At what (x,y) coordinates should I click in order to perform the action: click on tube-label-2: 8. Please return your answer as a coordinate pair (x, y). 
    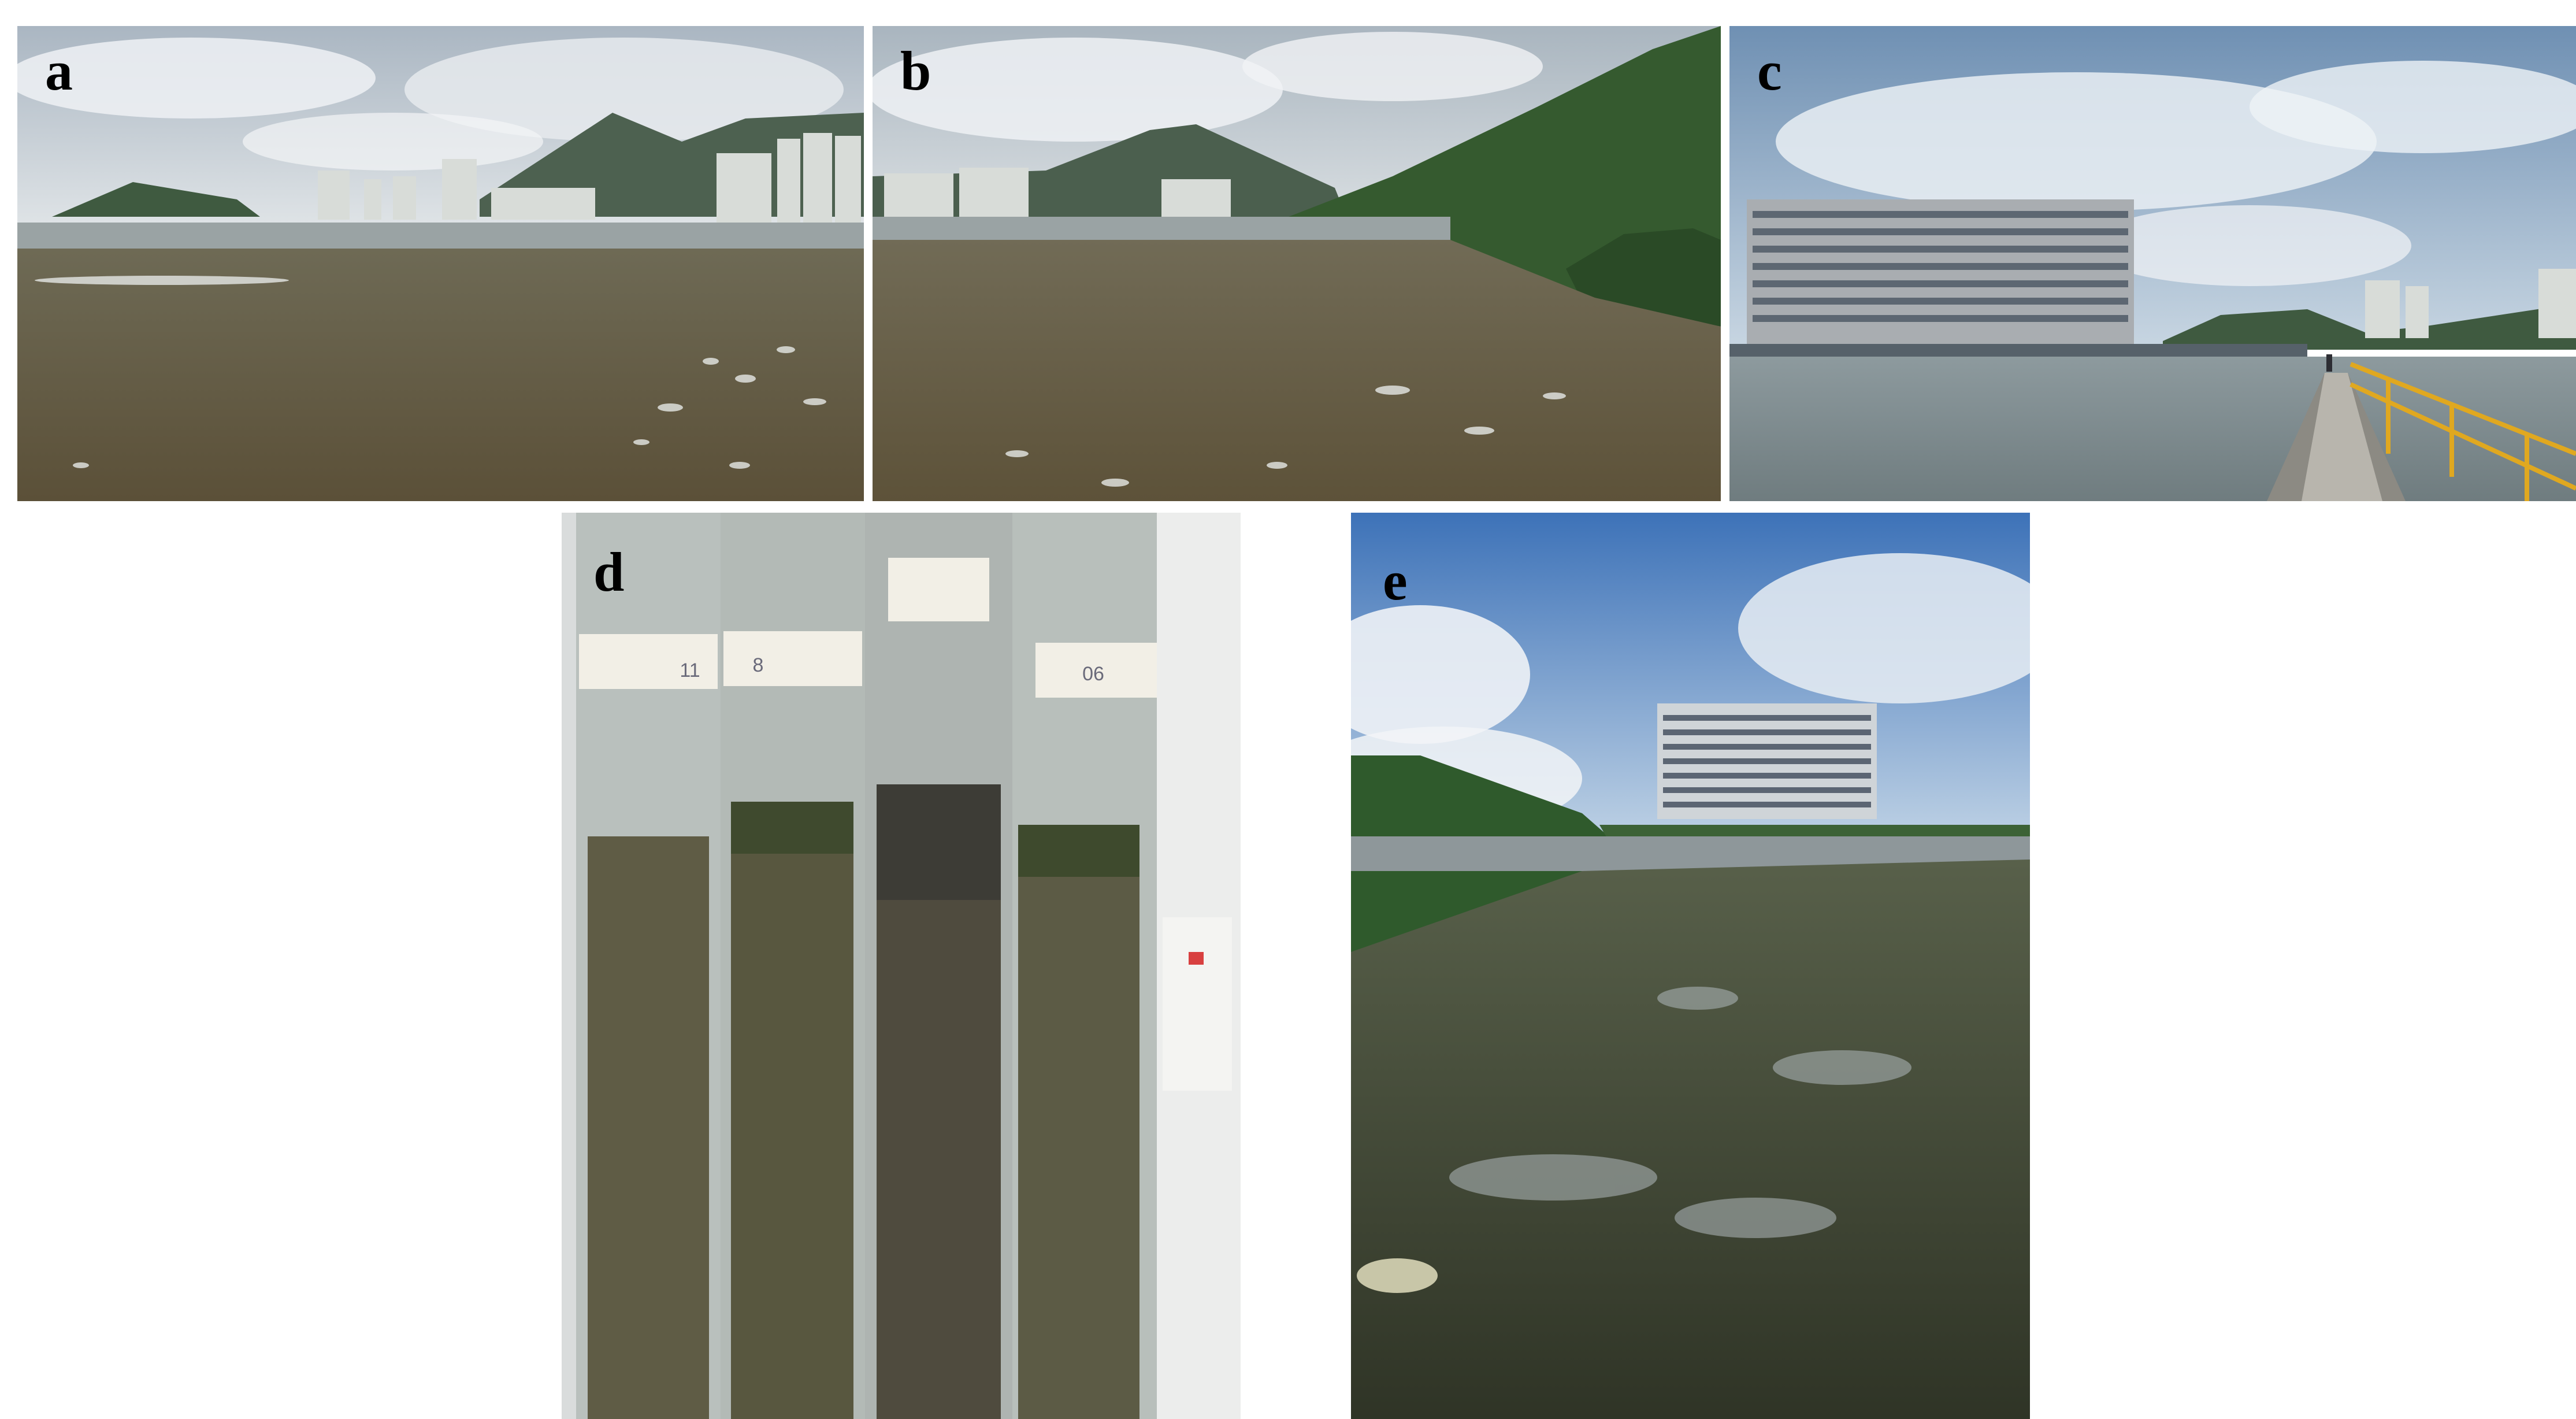
    Looking at the image, I should click on (758, 665).